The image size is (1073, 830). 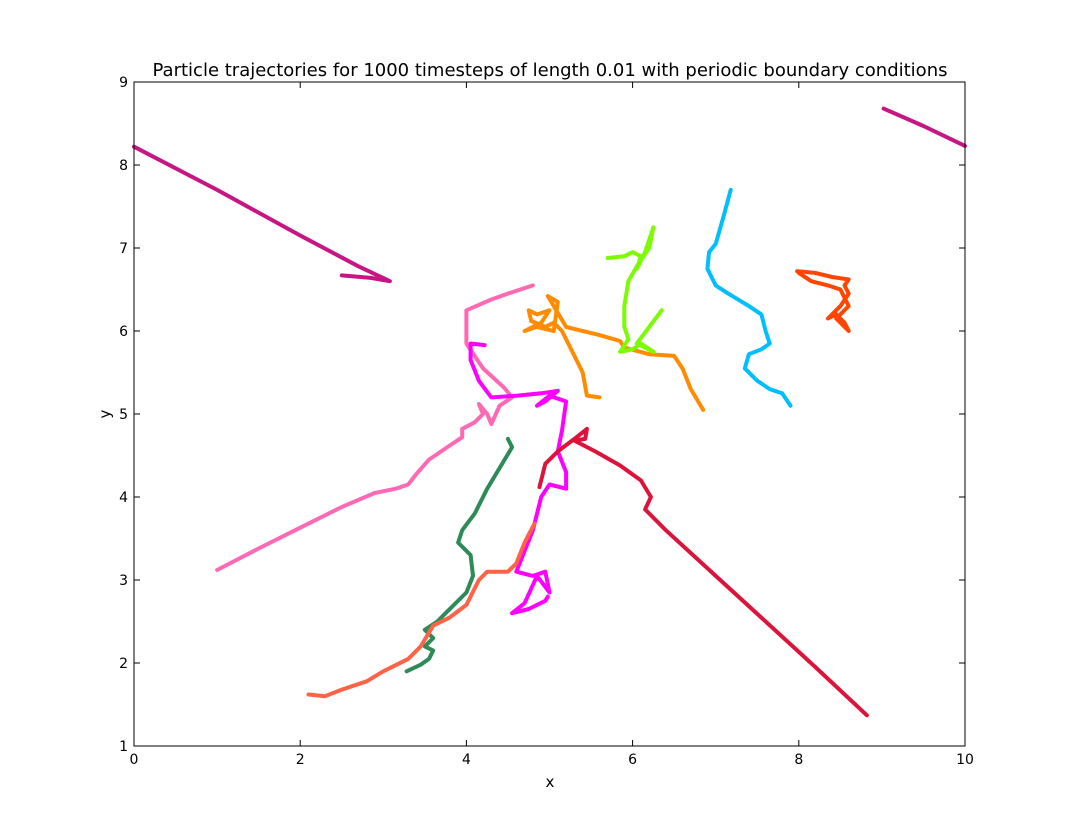 What do you see at coordinates (965, 760) in the screenshot?
I see `x-tick-label: 10` at bounding box center [965, 760].